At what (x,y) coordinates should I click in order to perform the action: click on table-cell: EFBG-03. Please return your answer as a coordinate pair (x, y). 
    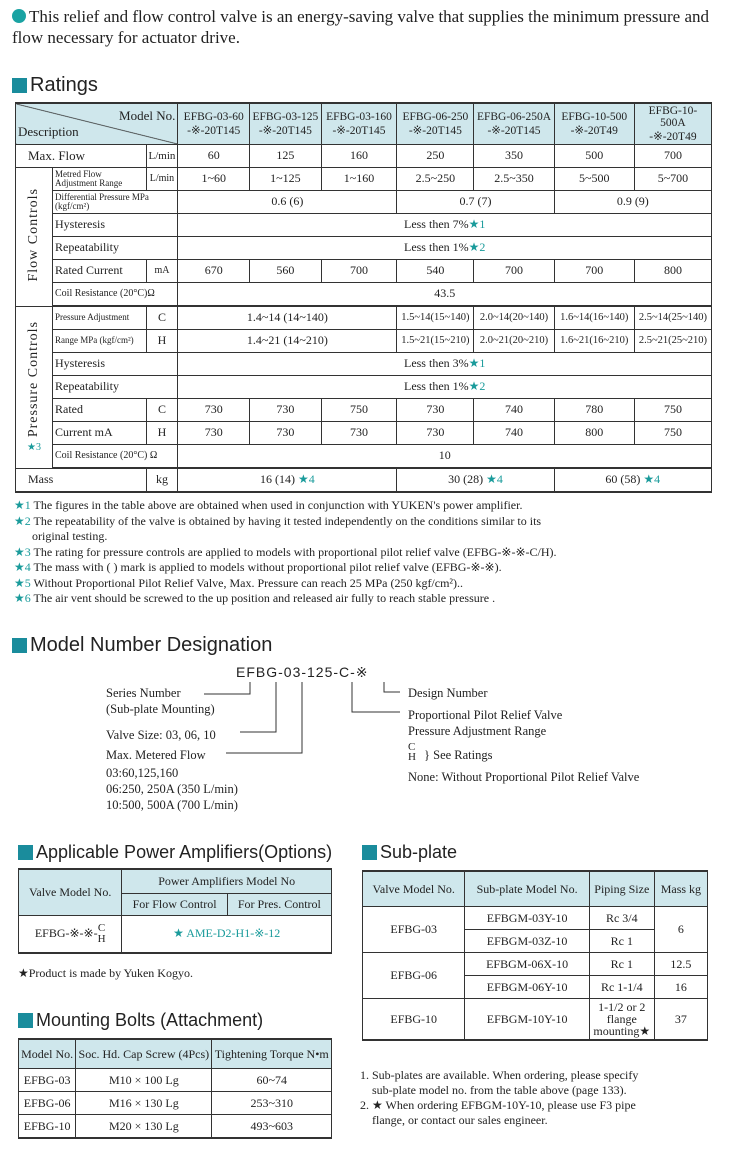
    Looking at the image, I should click on (47, 1080).